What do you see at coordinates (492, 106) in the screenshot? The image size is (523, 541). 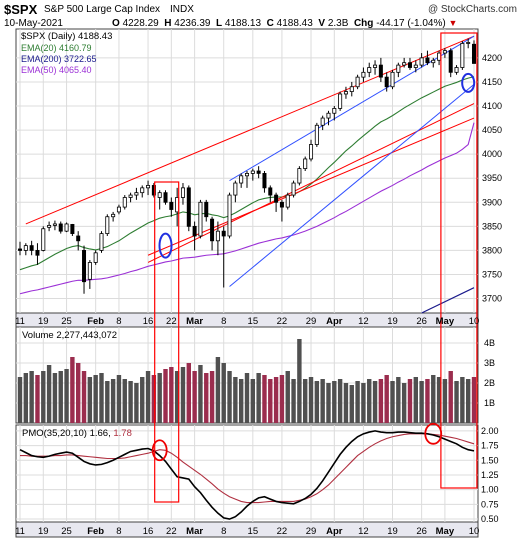 I see `price-tick-label: 4100` at bounding box center [492, 106].